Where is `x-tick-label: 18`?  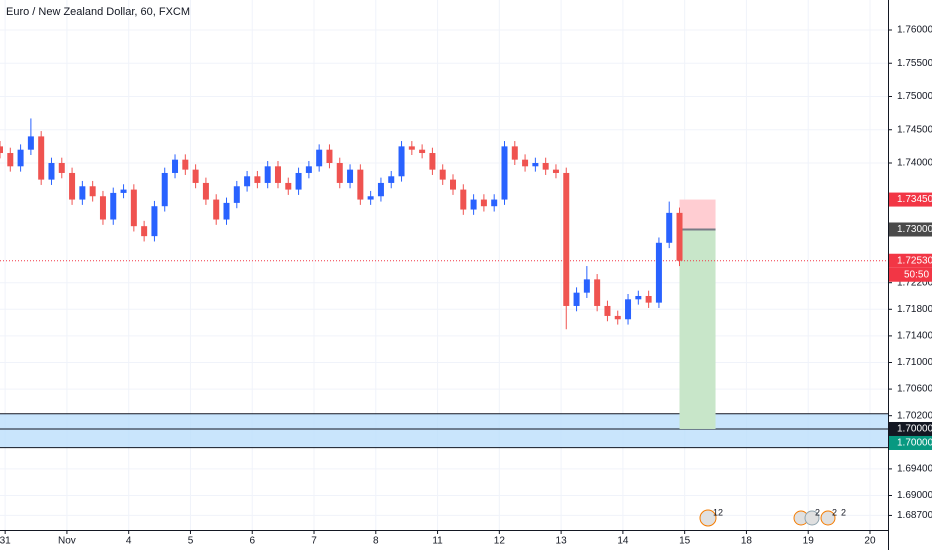
x-tick-label: 18 is located at coordinates (747, 541).